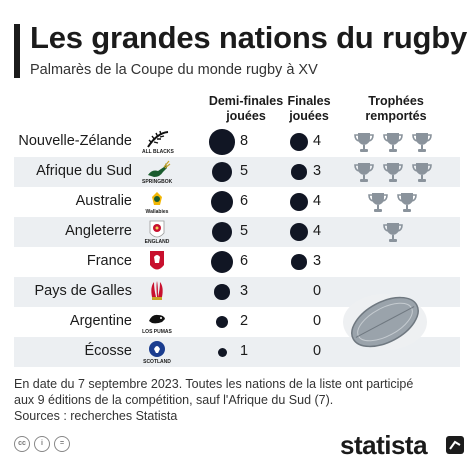  Describe the element at coordinates (309, 101) in the screenshot. I see `column-header-finals-line1: Finales` at that location.